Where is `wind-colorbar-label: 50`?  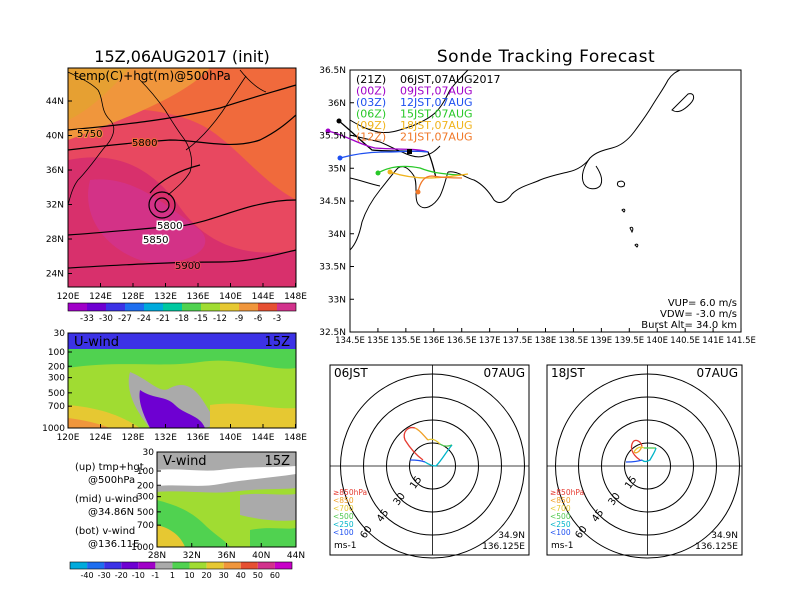
wind-colorbar-label: 50 is located at coordinates (258, 575).